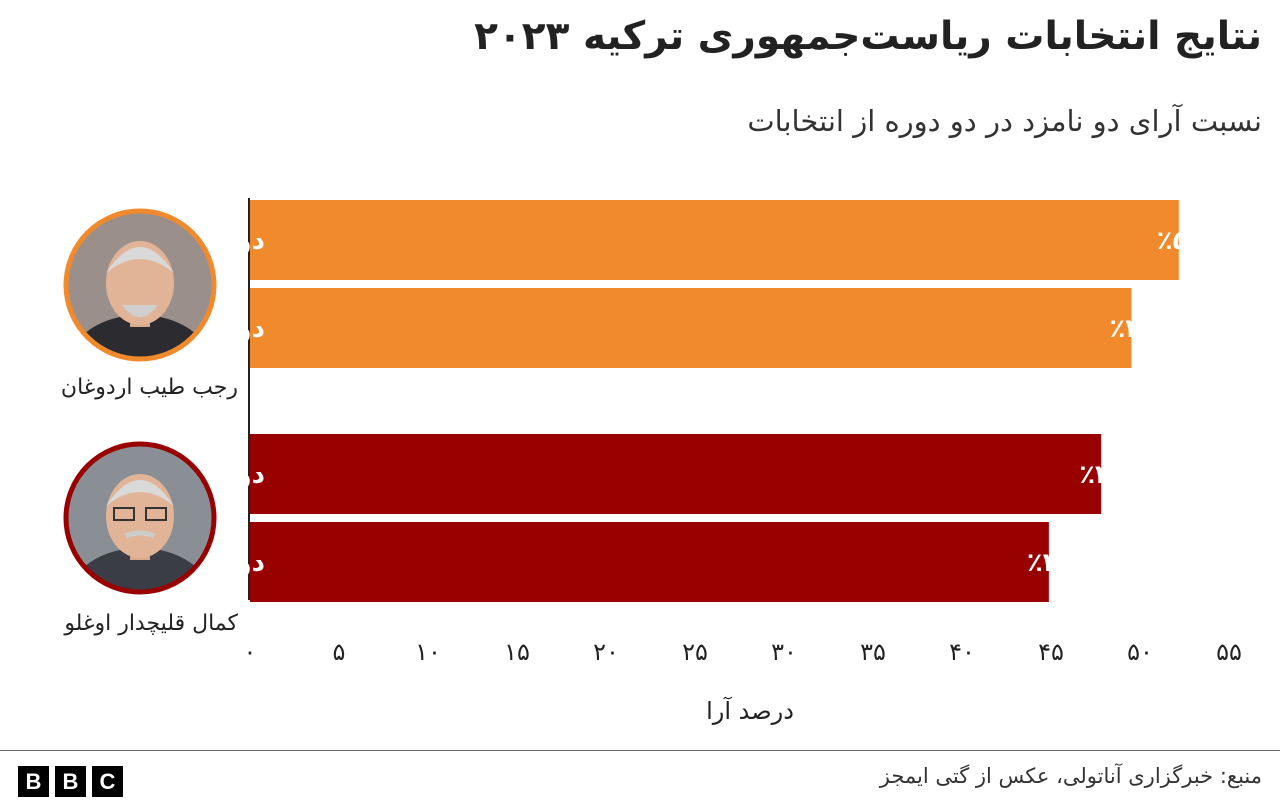  Describe the element at coordinates (606, 652) in the screenshot. I see `x-tick-label: ۲۰` at that location.